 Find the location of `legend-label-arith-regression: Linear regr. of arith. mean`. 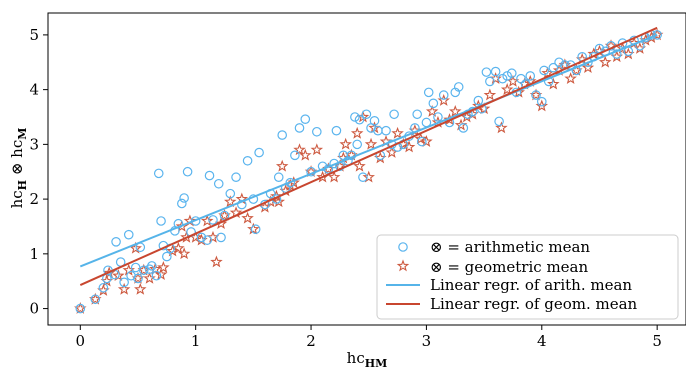

legend-label-arith-regression: Linear regr. of arith. mean is located at coordinates (531, 285).